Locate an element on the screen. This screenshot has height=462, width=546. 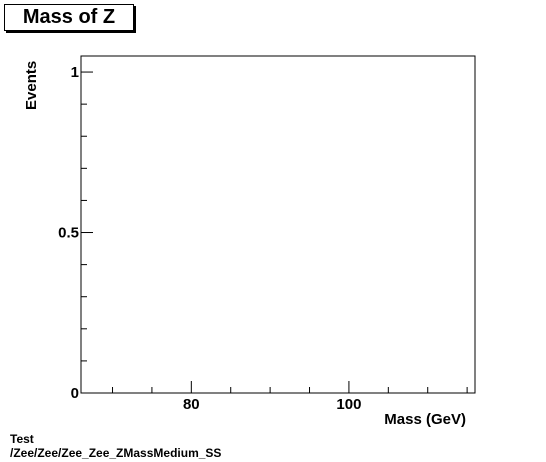
footer-path: /Zee/Zee/Zee_Zee_ZMassMedium_SS is located at coordinates (116, 453).